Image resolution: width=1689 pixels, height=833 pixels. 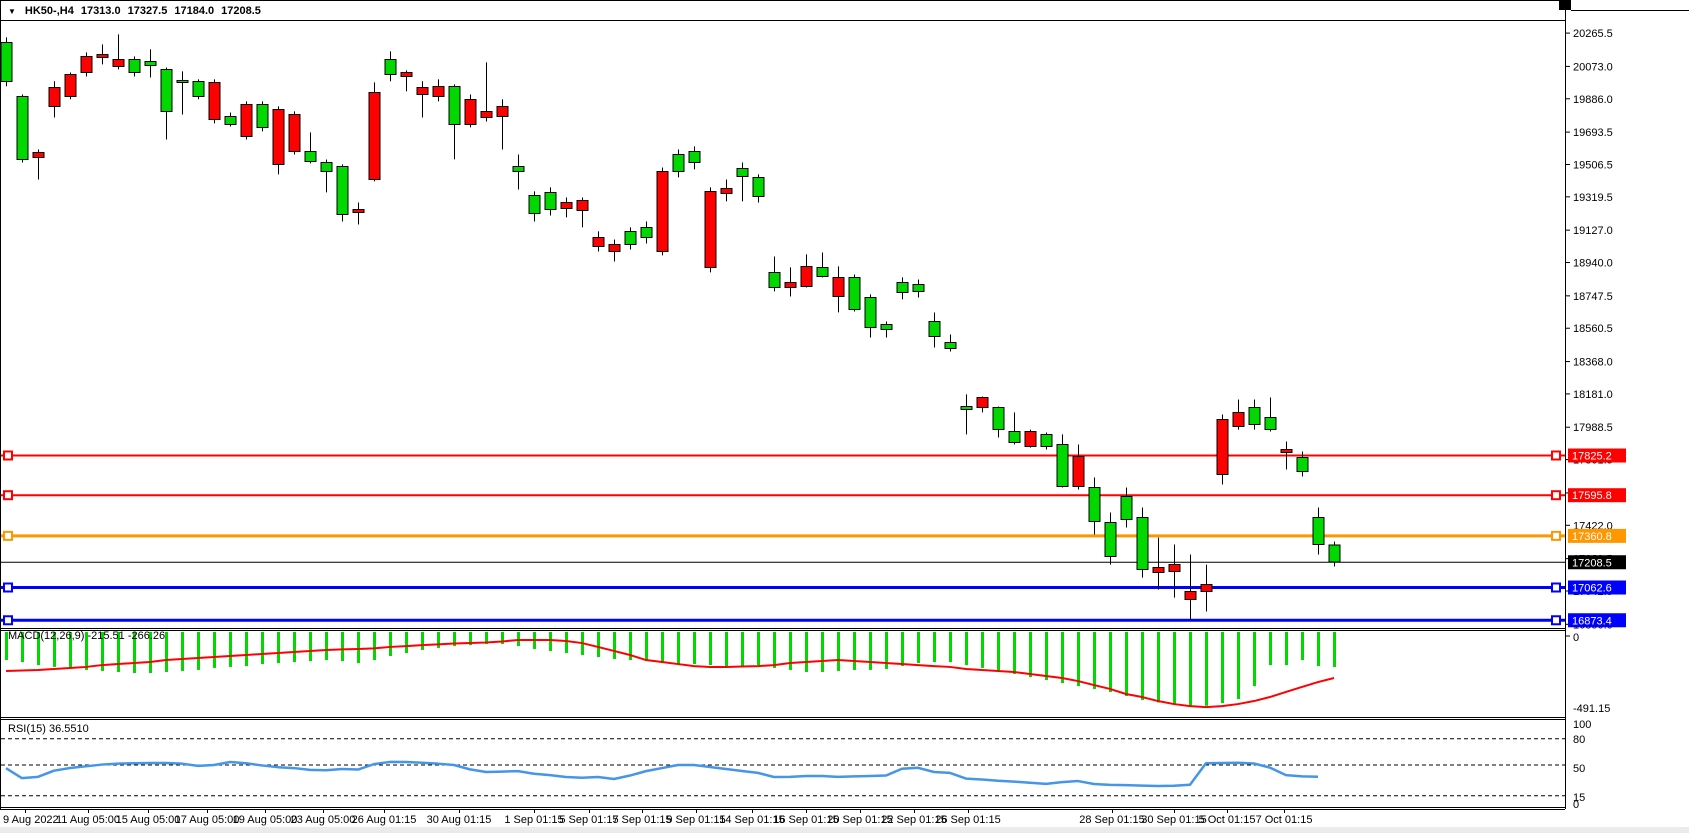 What do you see at coordinates (207, 820) in the screenshot?
I see `time-tick-label: 17 Aug 05:00` at bounding box center [207, 820].